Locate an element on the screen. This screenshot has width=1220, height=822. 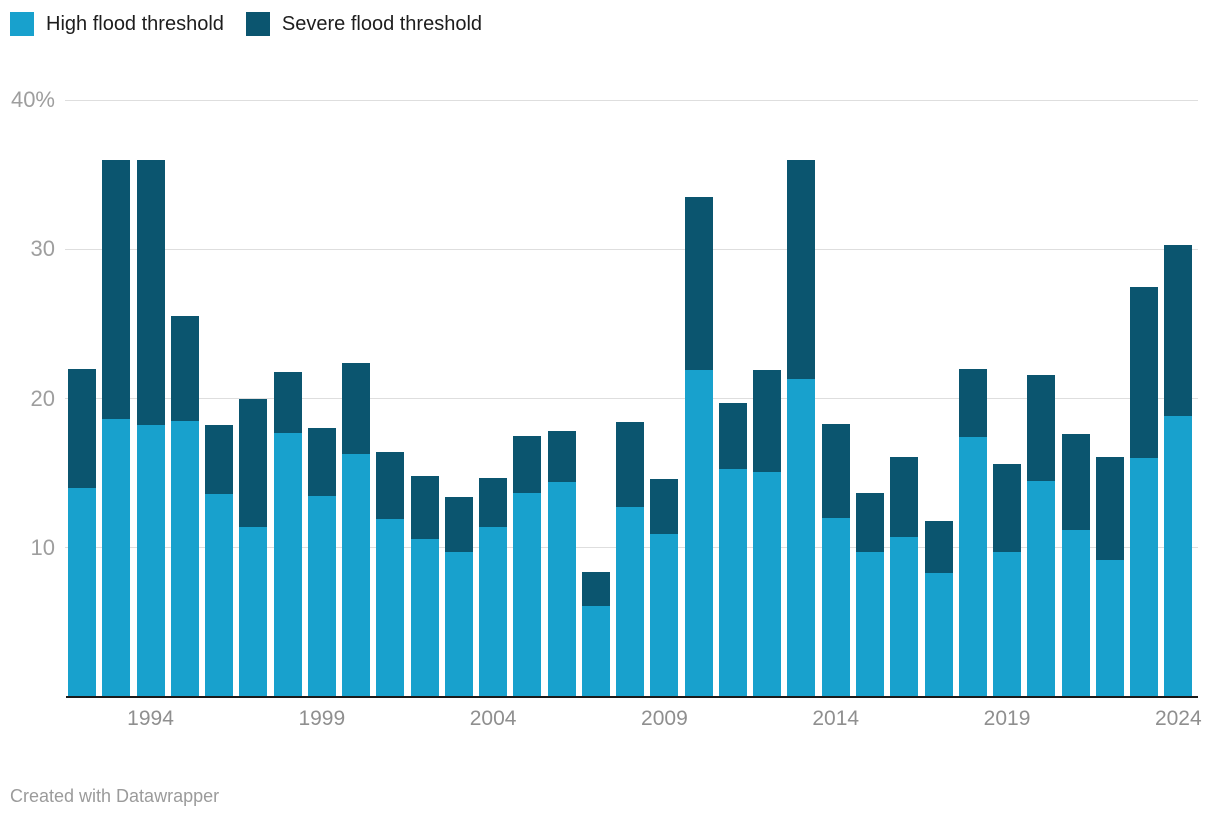
bar-high-2020 is located at coordinates (1041, 588).